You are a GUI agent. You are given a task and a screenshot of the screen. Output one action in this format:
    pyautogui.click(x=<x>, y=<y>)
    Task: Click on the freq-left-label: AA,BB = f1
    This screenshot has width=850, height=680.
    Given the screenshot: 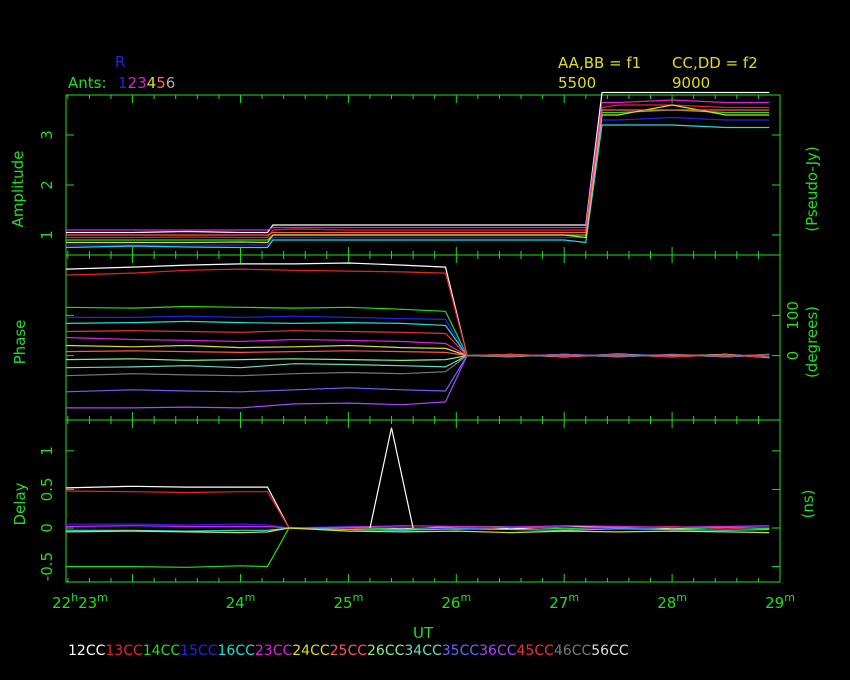 What is the action you would take?
    pyautogui.click(x=600, y=63)
    